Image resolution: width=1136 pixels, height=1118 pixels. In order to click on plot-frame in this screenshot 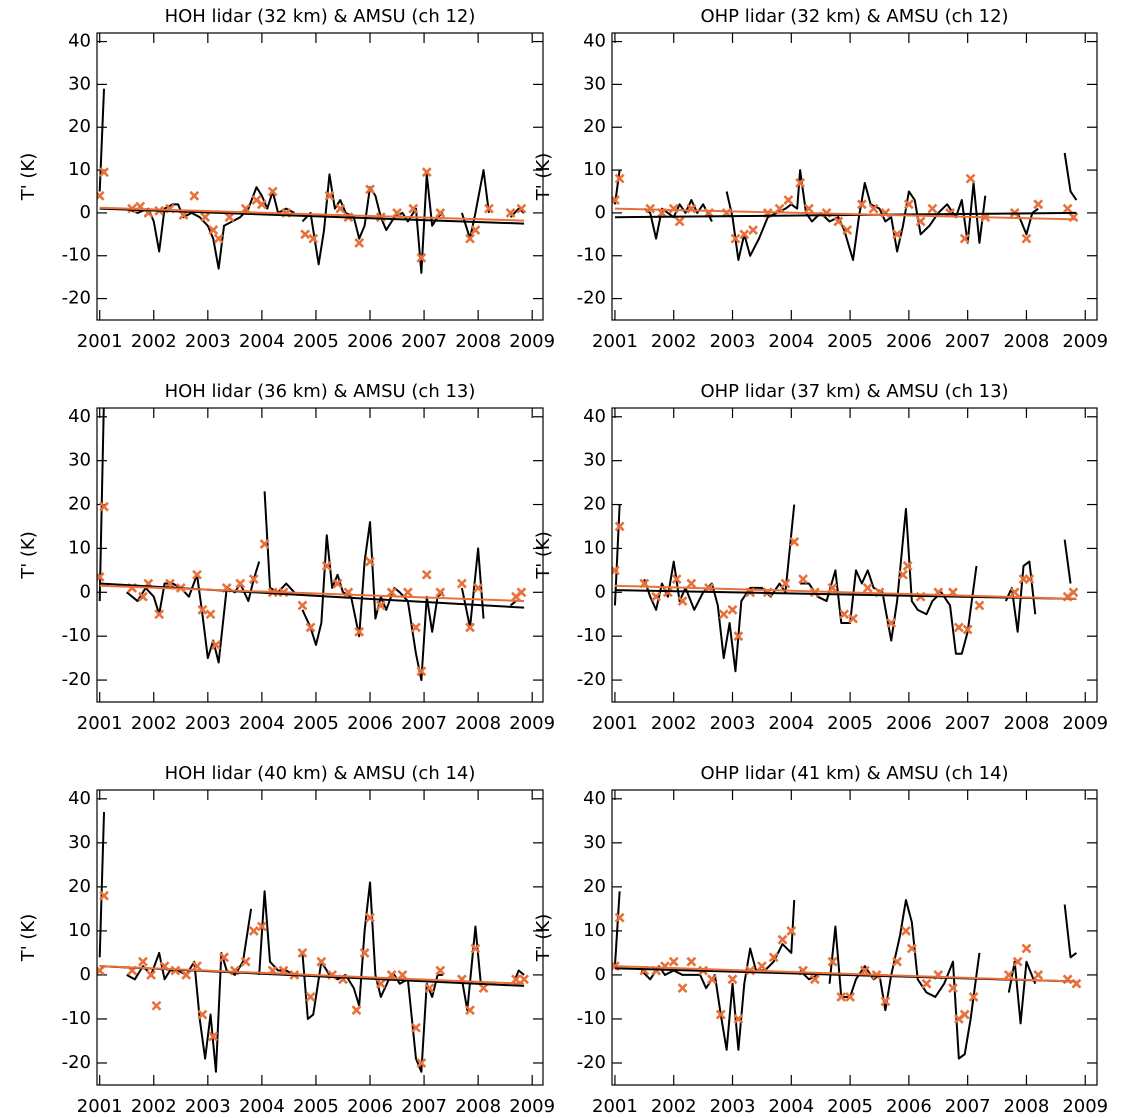, I will do `click(320, 937)`.